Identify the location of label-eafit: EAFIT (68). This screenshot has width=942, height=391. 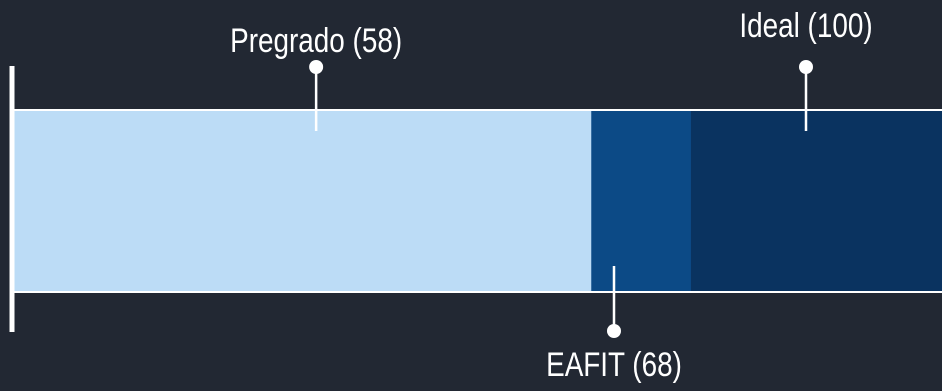
(614, 364).